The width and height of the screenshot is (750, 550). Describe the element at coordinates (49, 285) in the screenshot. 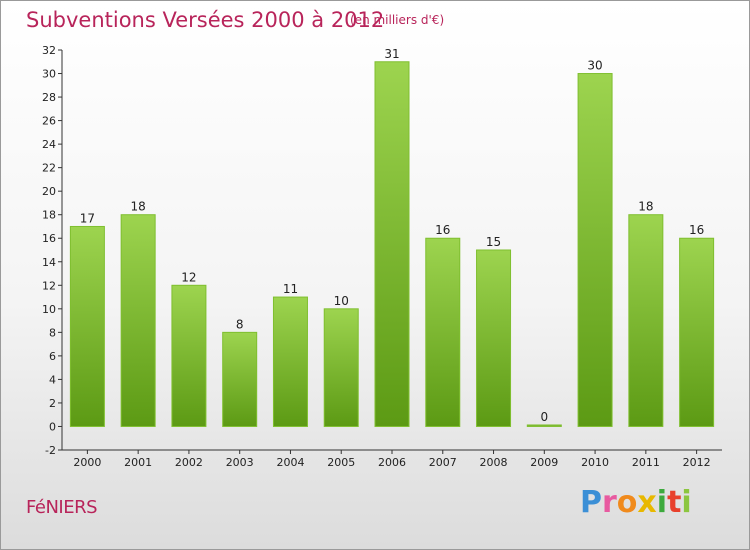

I see `y-tick-label: 12` at that location.